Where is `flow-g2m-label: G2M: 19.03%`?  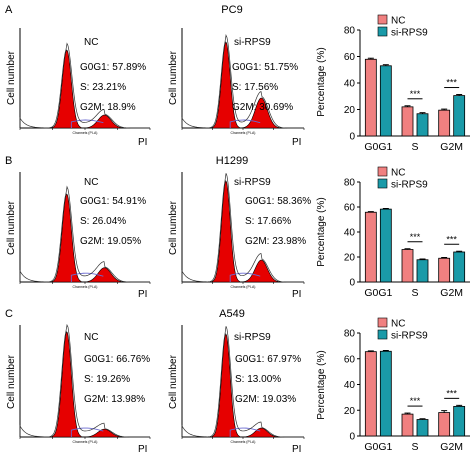
flow-g2m-label: G2M: 19.03% is located at coordinates (265, 399).